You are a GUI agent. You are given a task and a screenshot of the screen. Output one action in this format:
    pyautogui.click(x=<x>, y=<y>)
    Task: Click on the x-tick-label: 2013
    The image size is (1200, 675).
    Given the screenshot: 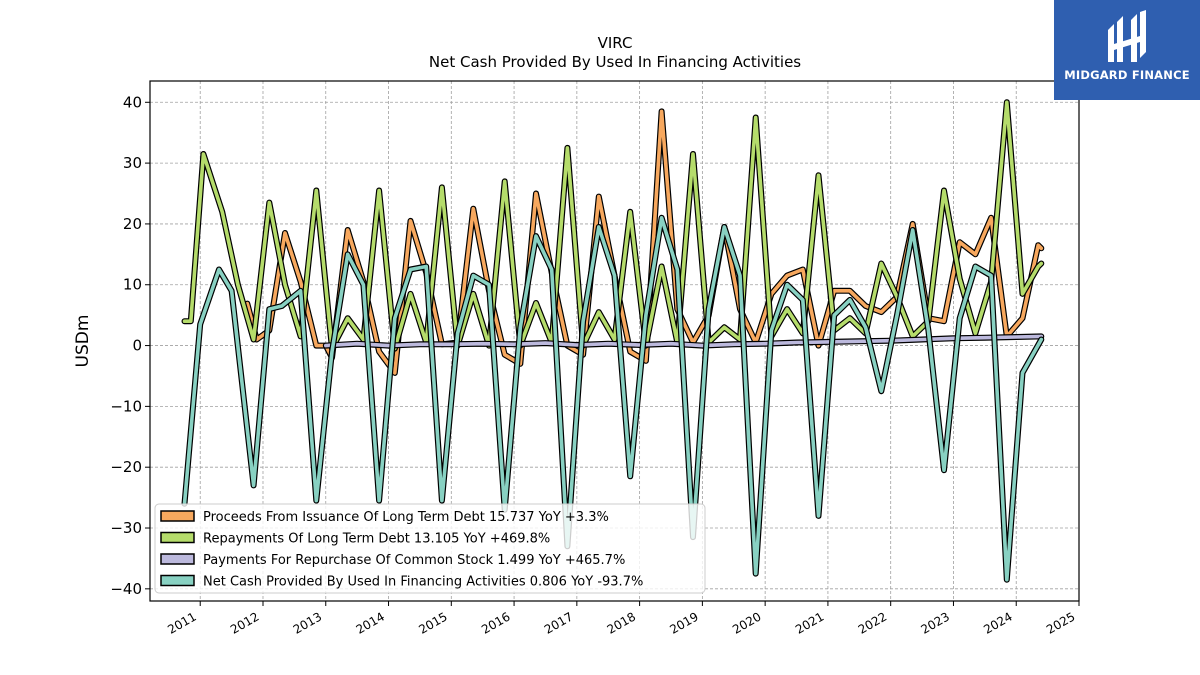 What is the action you would take?
    pyautogui.click(x=307, y=622)
    